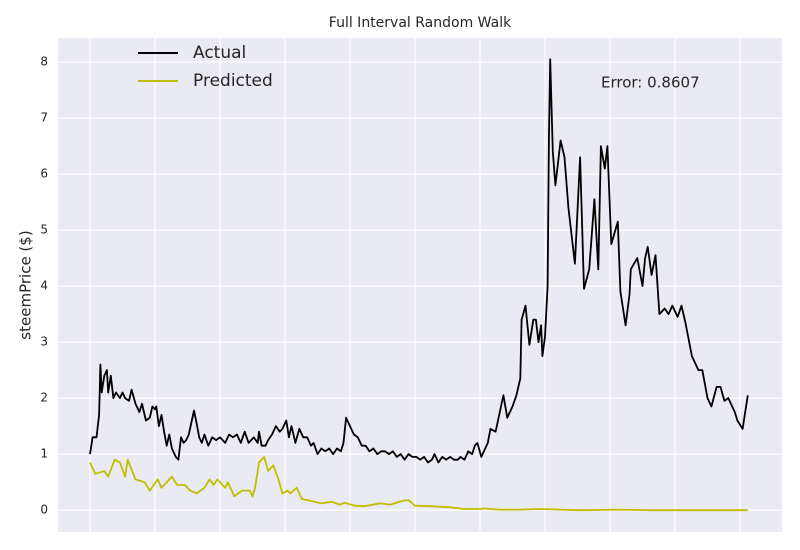 The height and width of the screenshot is (550, 800). I want to click on y-tick-label: 3, so click(44, 342).